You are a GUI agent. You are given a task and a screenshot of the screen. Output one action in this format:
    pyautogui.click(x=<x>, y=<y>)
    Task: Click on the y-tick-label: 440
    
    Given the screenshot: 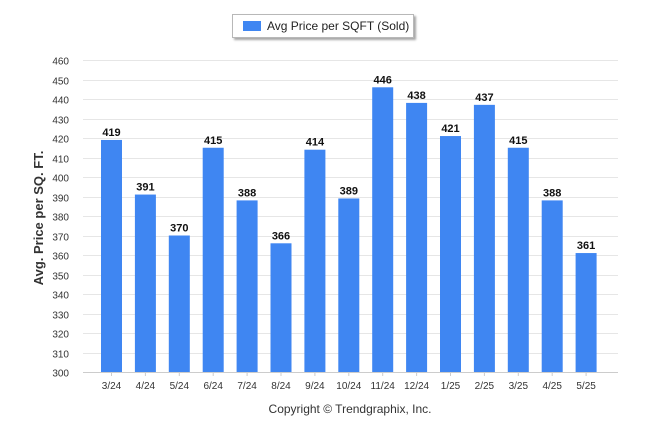 What is the action you would take?
    pyautogui.click(x=60, y=101)
    